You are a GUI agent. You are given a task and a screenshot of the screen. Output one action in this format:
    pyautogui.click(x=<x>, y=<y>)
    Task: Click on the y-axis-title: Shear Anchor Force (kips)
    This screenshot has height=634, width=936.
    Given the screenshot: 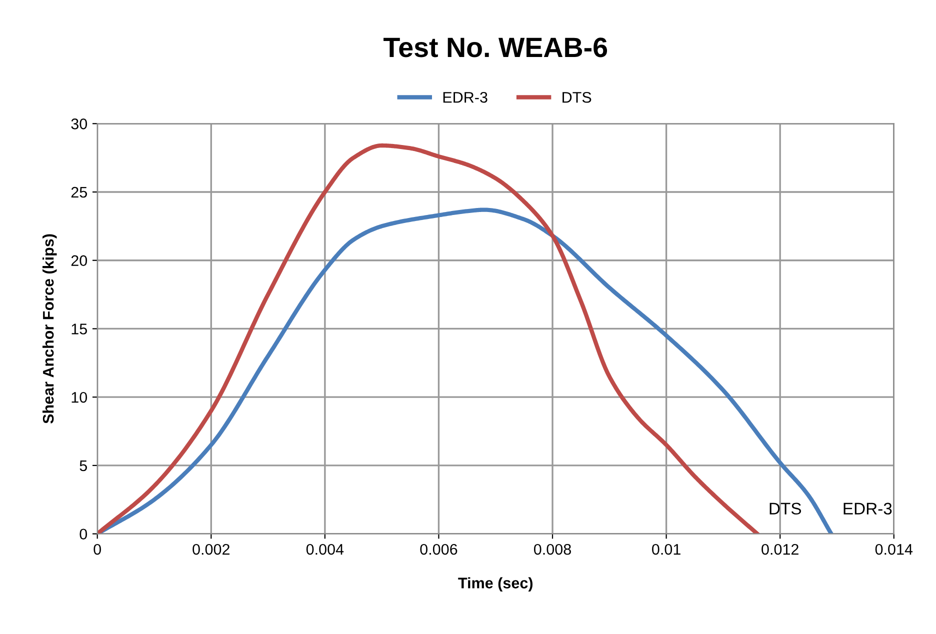 What is the action you would take?
    pyautogui.click(x=49, y=329)
    